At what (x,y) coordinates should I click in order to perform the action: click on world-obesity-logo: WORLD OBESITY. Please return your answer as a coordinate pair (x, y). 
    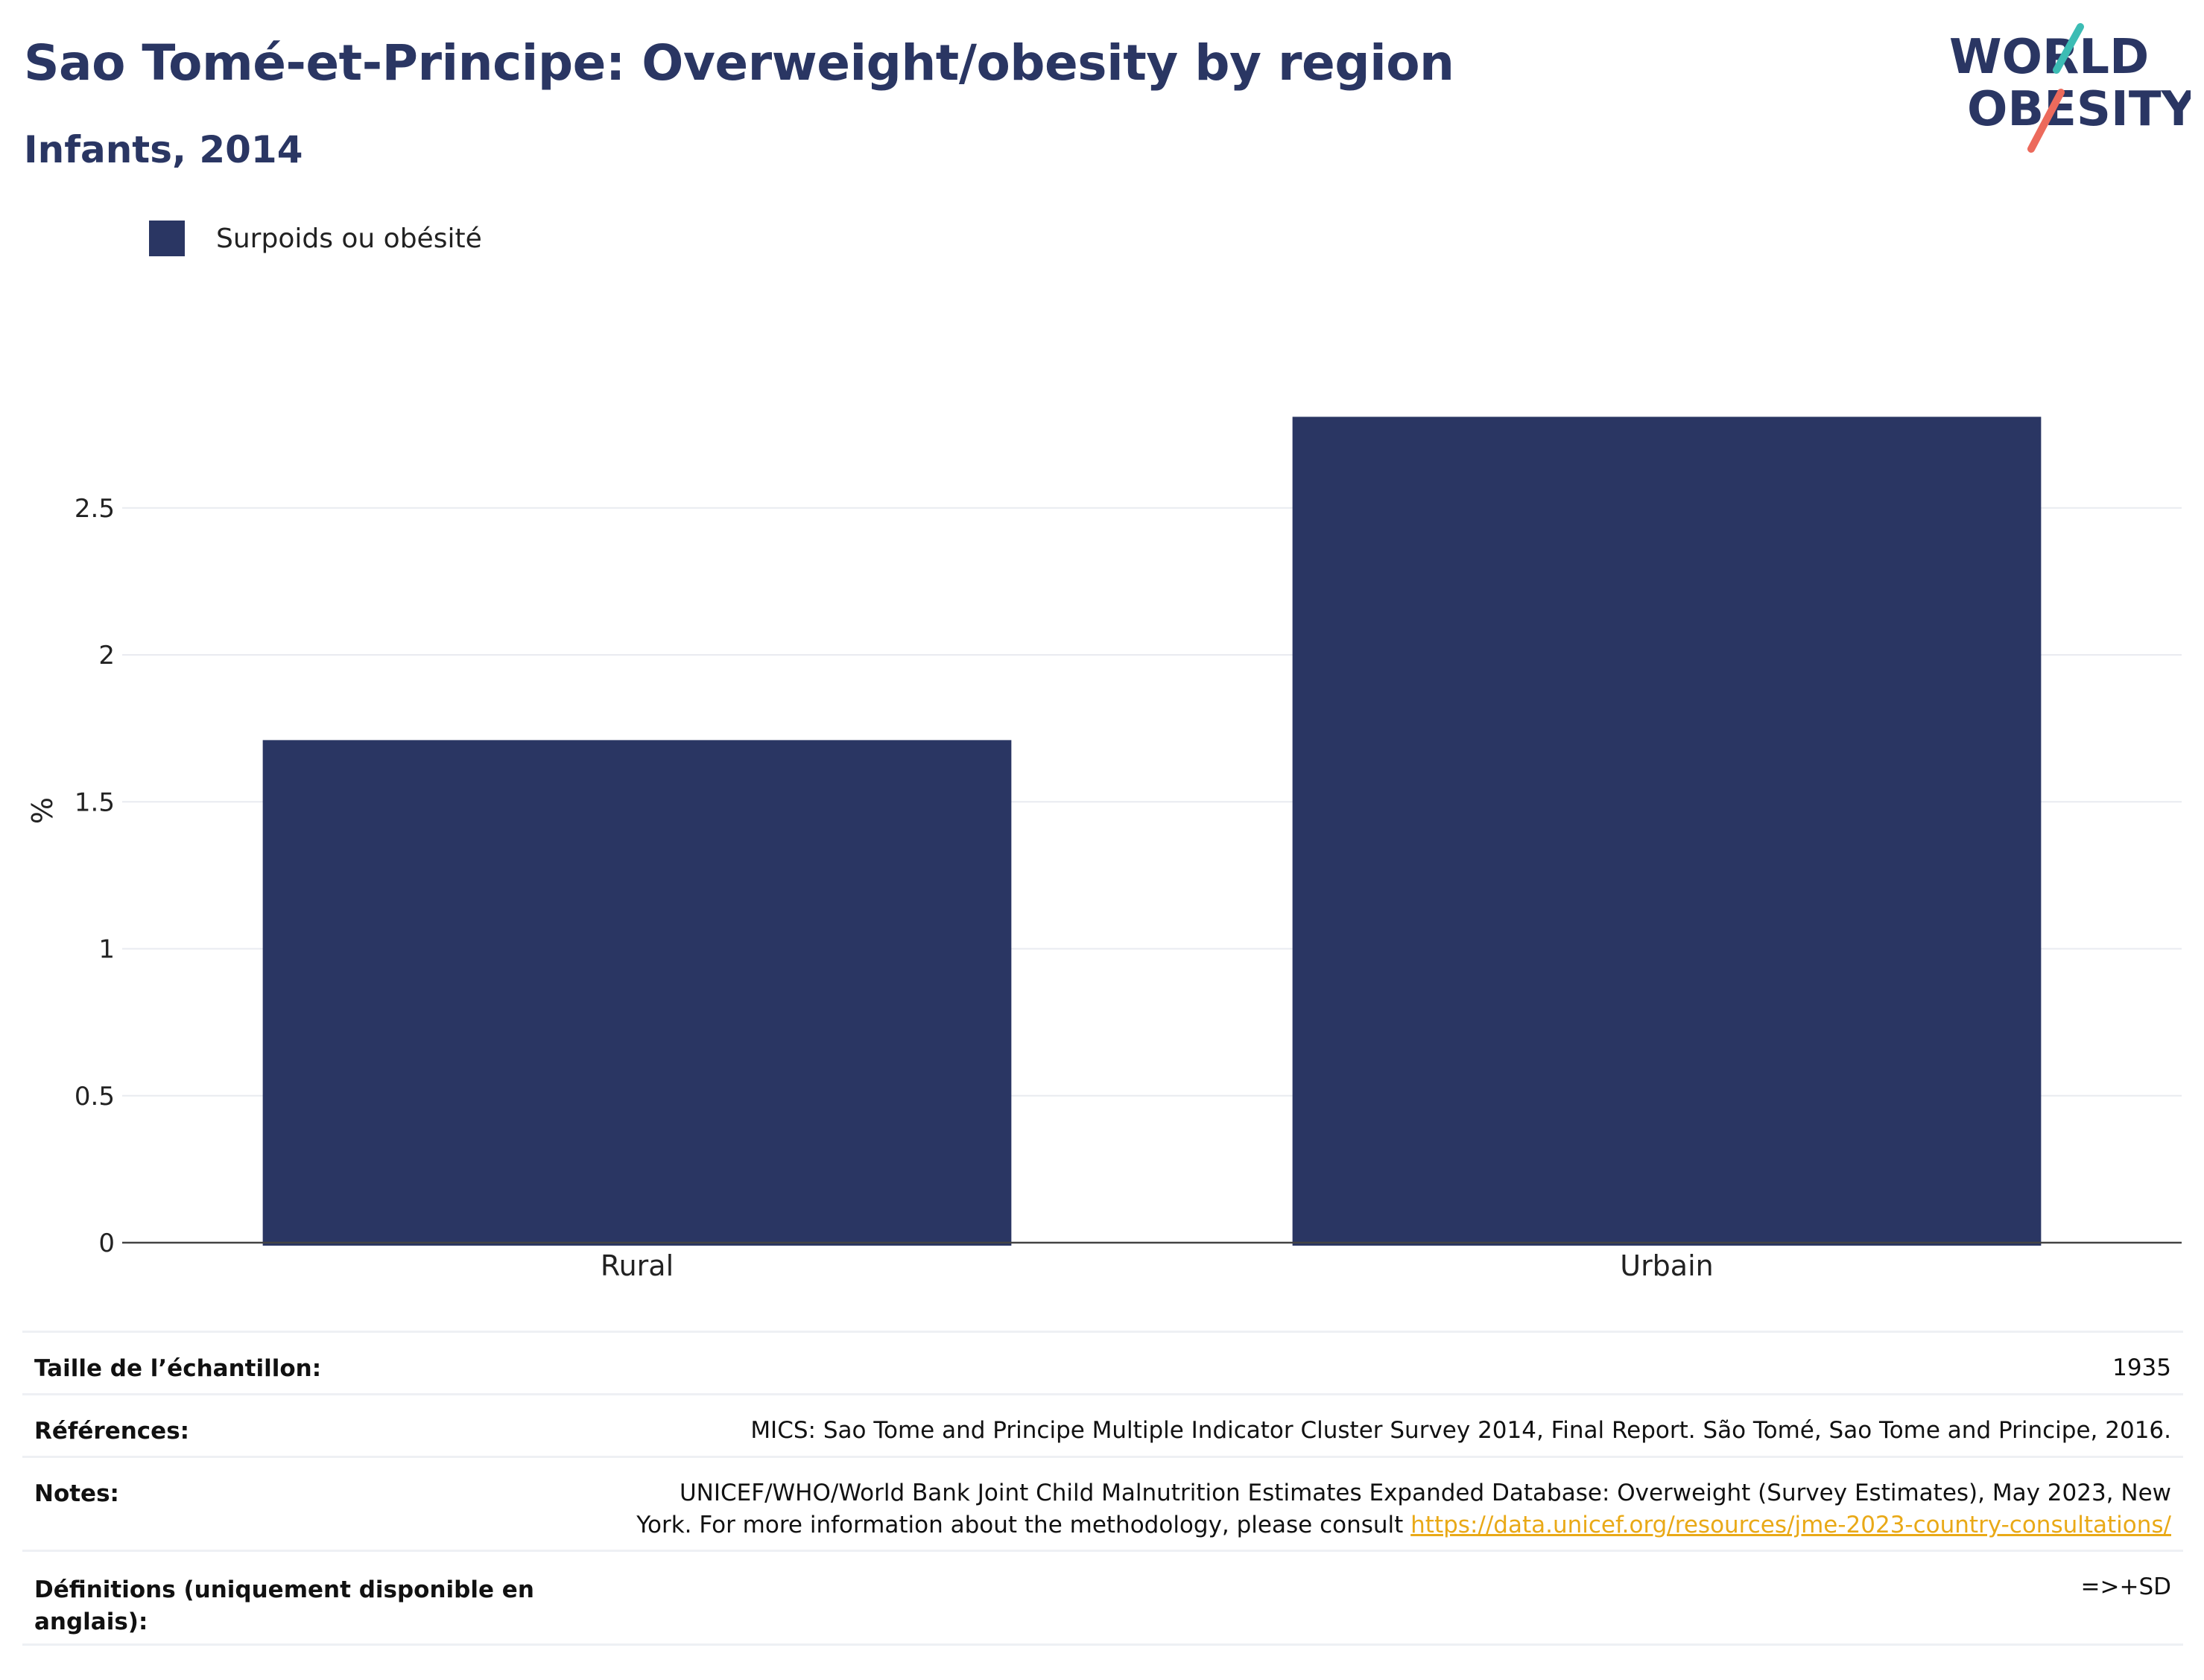
    Looking at the image, I should click on (2070, 88).